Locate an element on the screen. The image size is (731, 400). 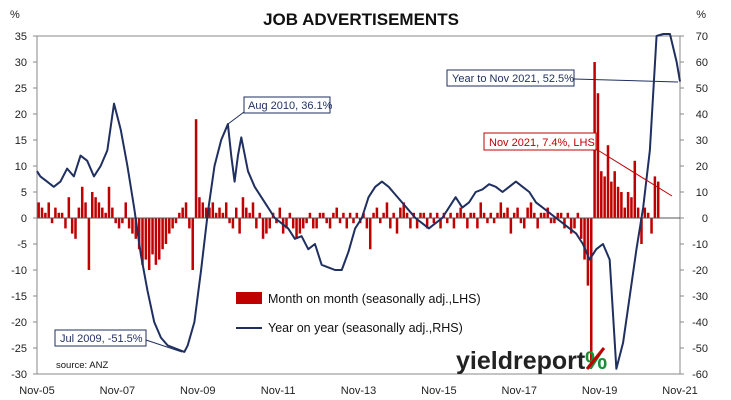
x-tick-label: Nov-07 is located at coordinates (117, 391).